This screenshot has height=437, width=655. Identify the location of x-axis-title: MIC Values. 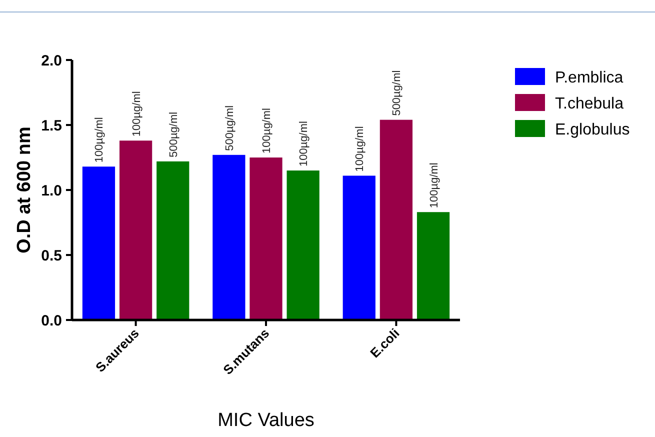
(266, 420).